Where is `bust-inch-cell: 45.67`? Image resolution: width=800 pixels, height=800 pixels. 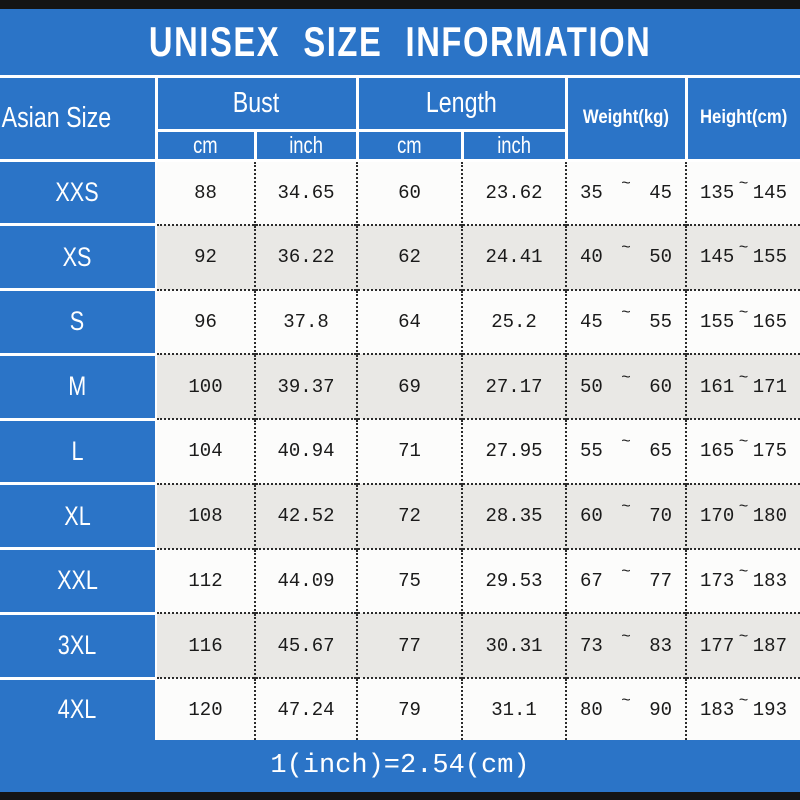
bust-inch-cell: 45.67 is located at coordinates (305, 645).